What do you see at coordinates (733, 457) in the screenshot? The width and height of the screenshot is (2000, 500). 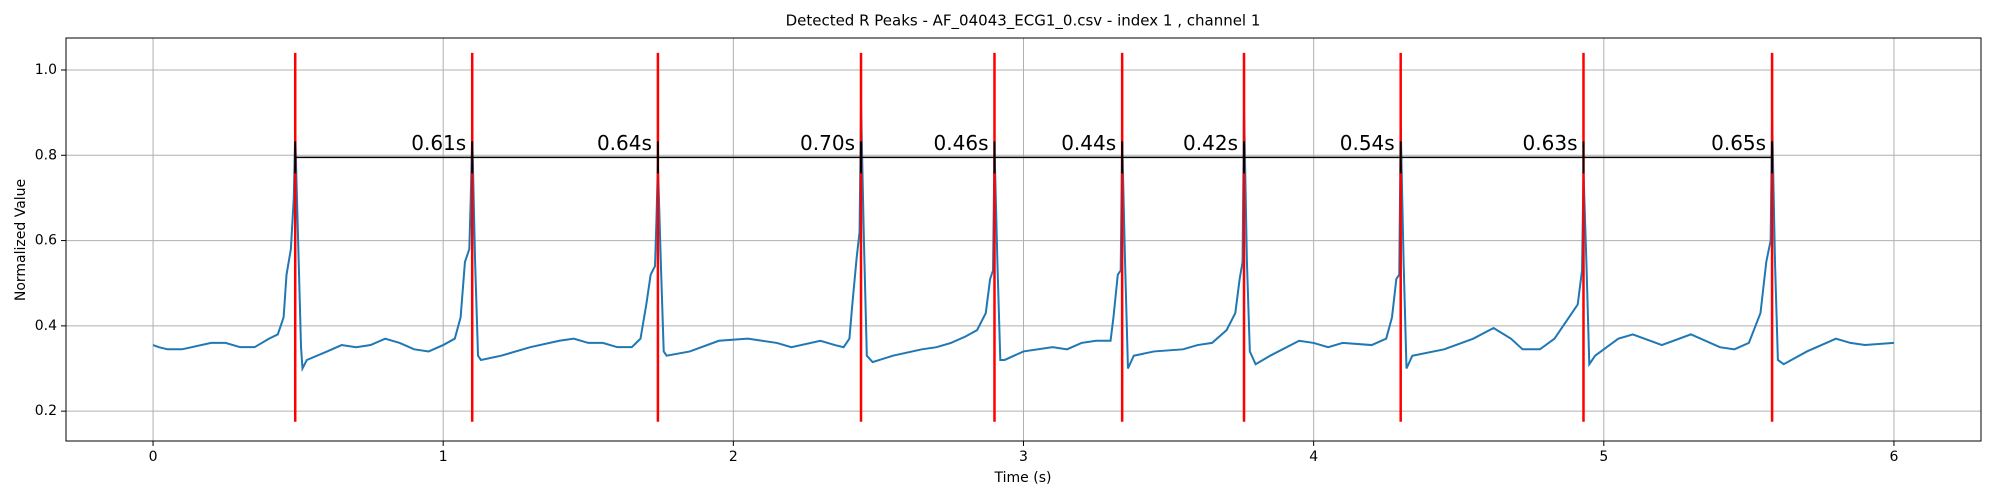 I see `x-tick-label: 2` at bounding box center [733, 457].